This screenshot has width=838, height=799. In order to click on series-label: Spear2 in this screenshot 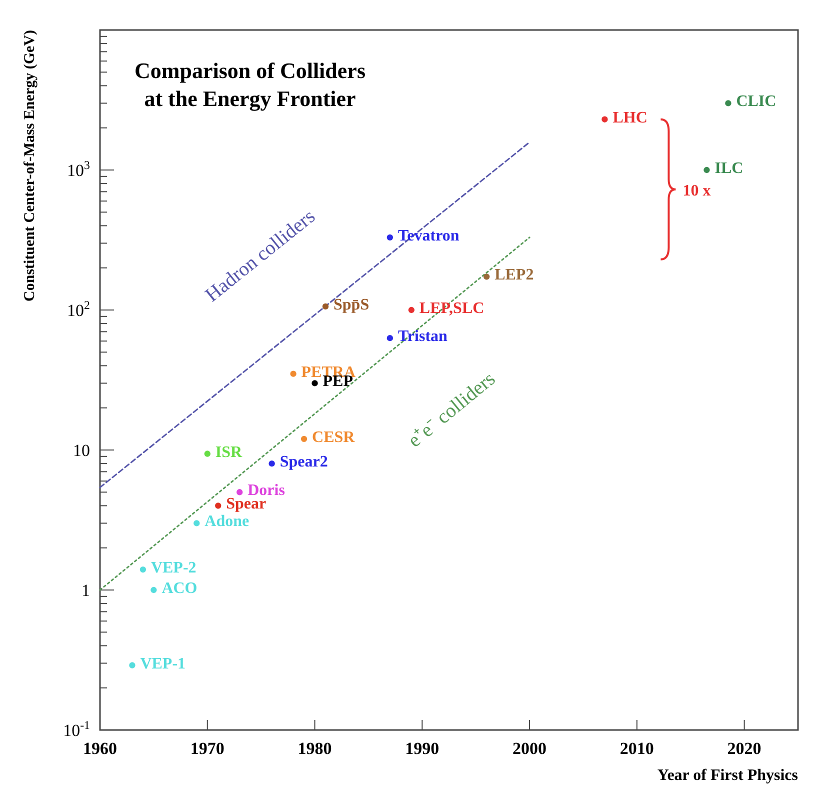, I will do `click(304, 462)`.